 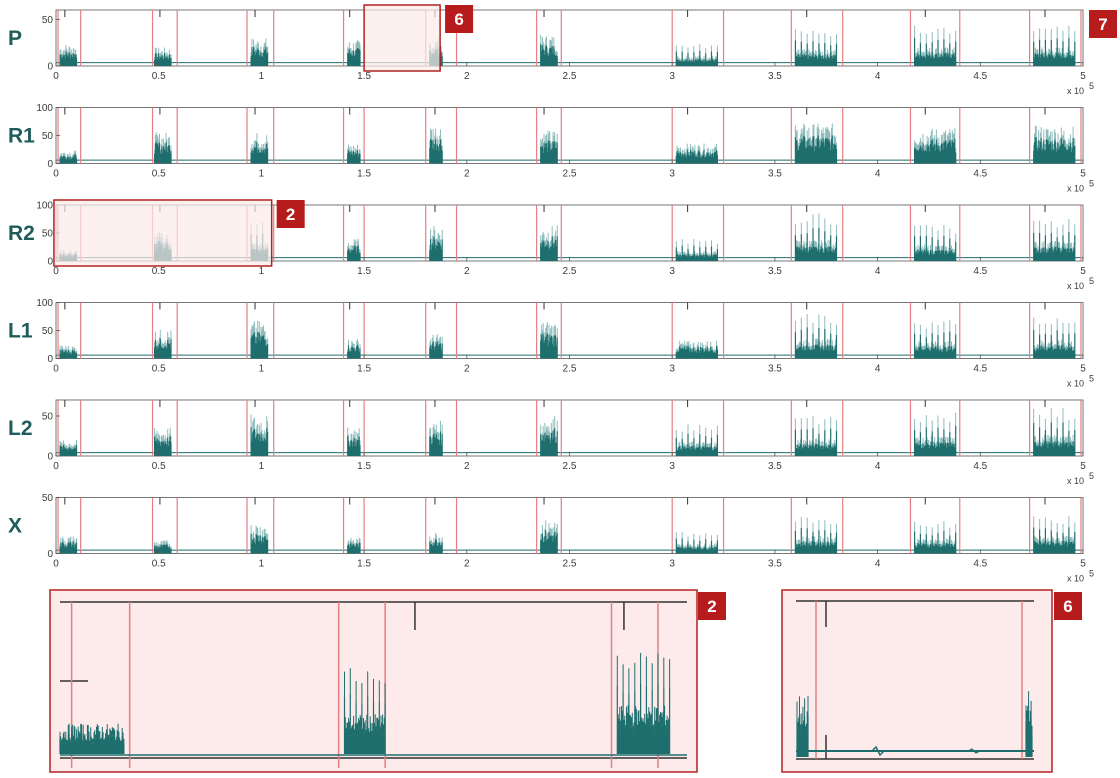 I want to click on x-tick-label: 5, so click(x=1083, y=369).